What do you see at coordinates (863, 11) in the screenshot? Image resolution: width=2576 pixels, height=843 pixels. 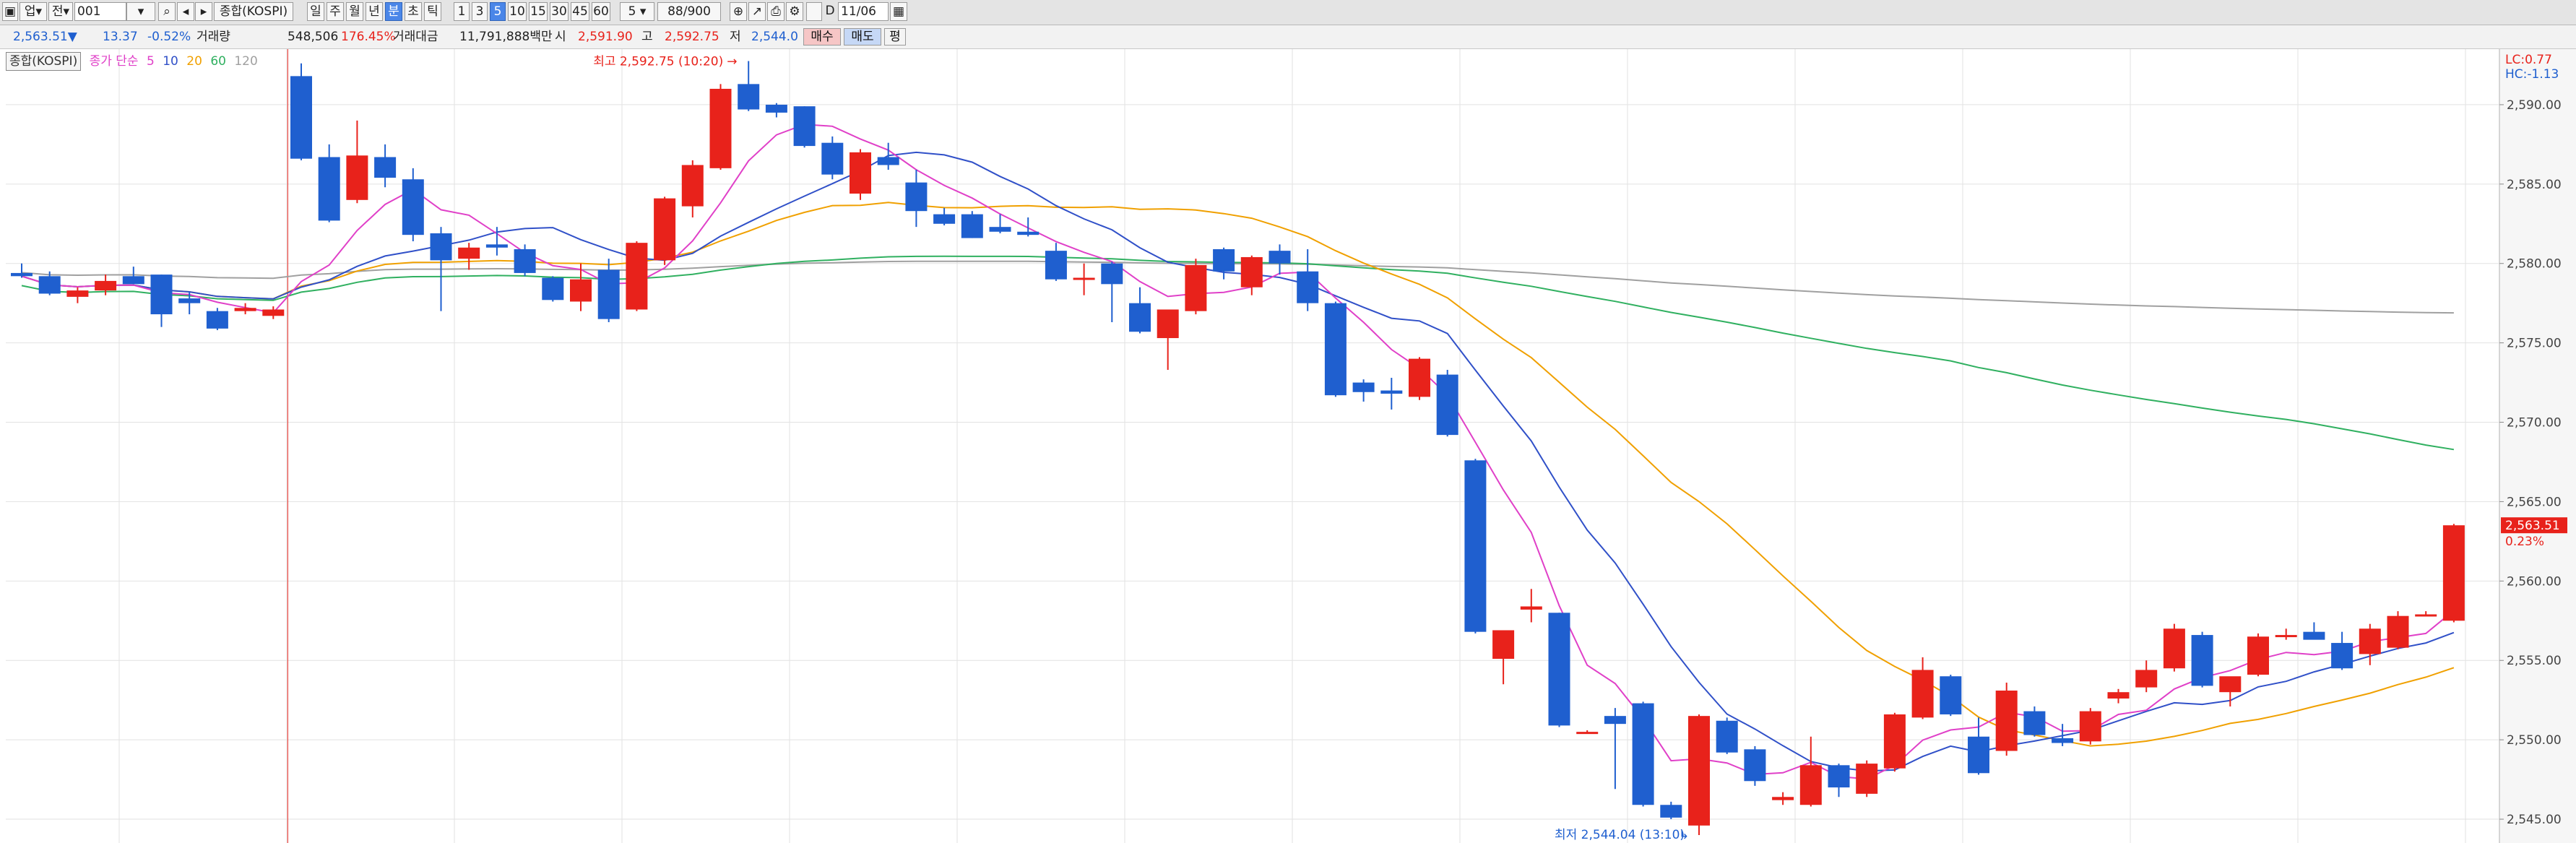 I see `date-input: 11/06` at bounding box center [863, 11].